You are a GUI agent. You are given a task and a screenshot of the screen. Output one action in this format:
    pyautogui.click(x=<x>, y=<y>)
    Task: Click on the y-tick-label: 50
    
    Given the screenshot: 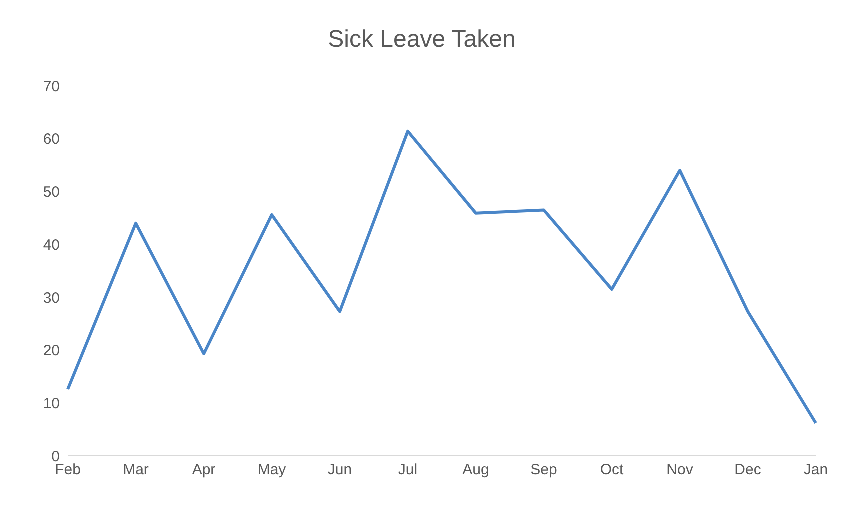 What is the action you would take?
    pyautogui.click(x=51, y=193)
    